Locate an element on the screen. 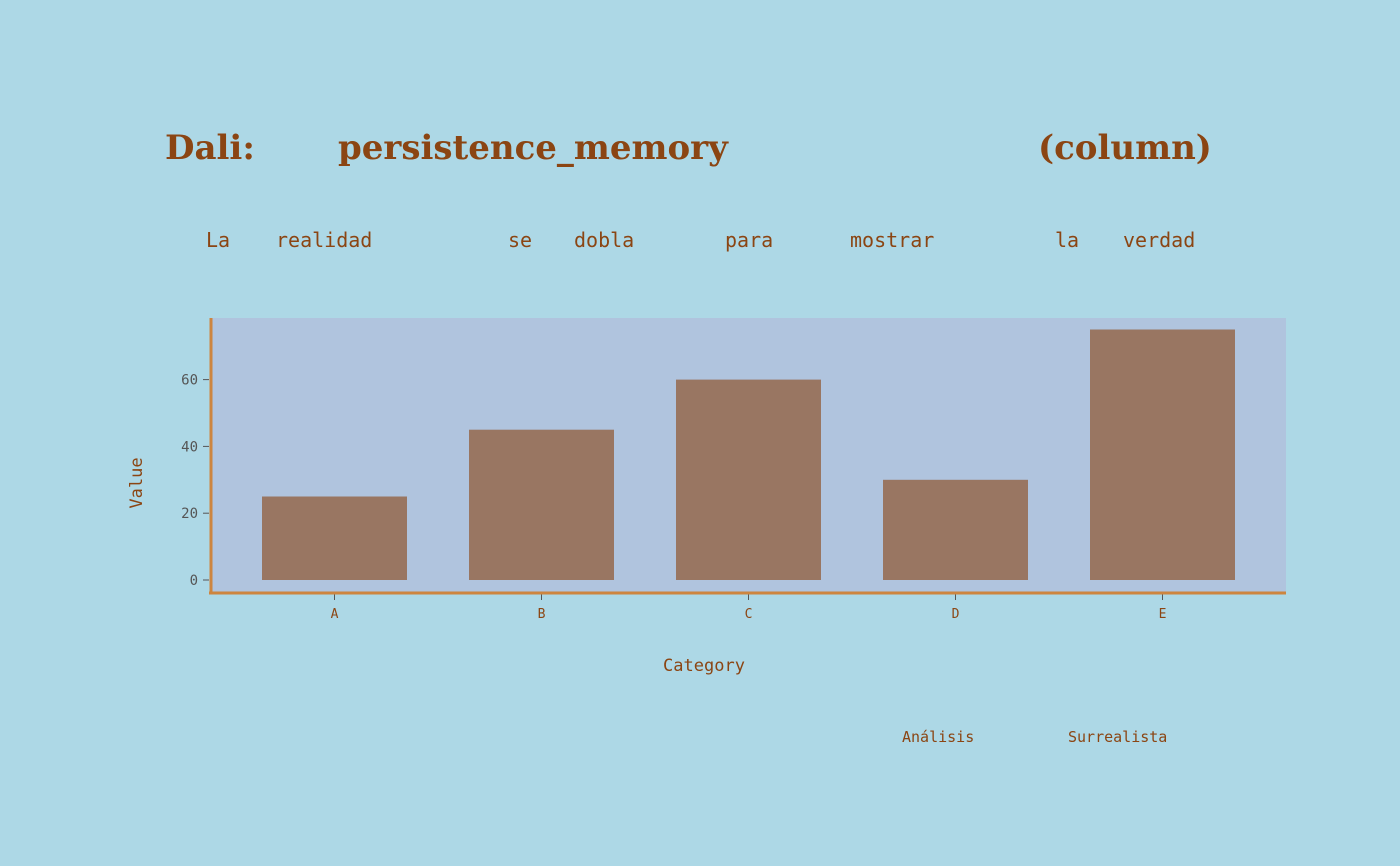  footer-word: Surrealista is located at coordinates (1118, 737).